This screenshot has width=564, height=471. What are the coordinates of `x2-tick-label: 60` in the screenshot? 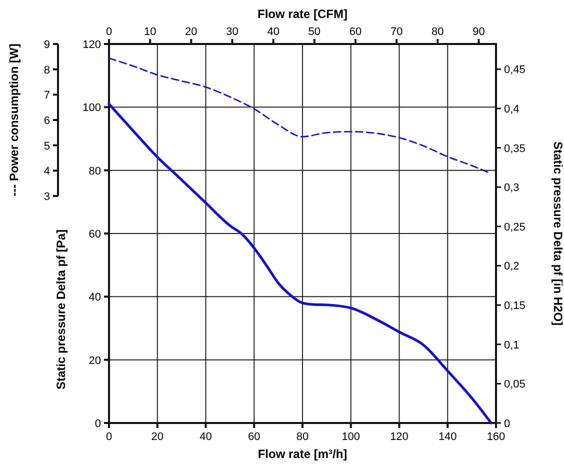 It's located at (355, 32).